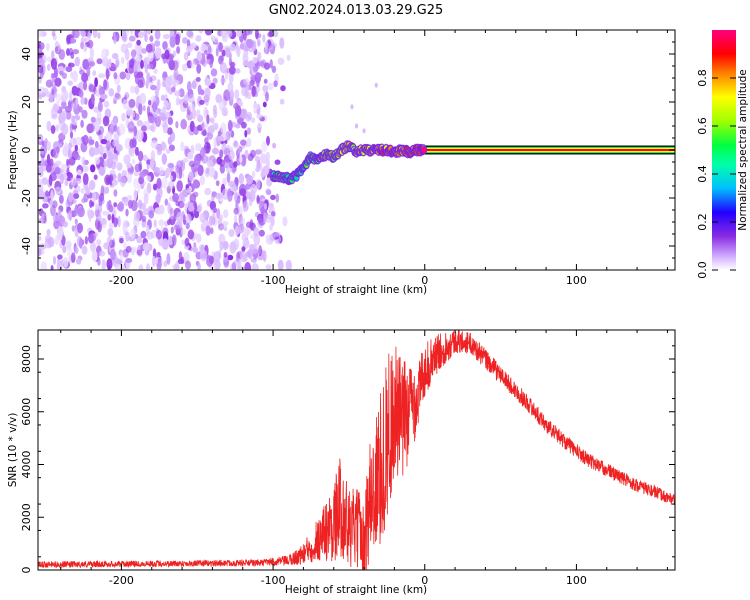 The image size is (750, 600). What do you see at coordinates (702, 174) in the screenshot?
I see `colorbar-tick-label: 0.4` at bounding box center [702, 174].